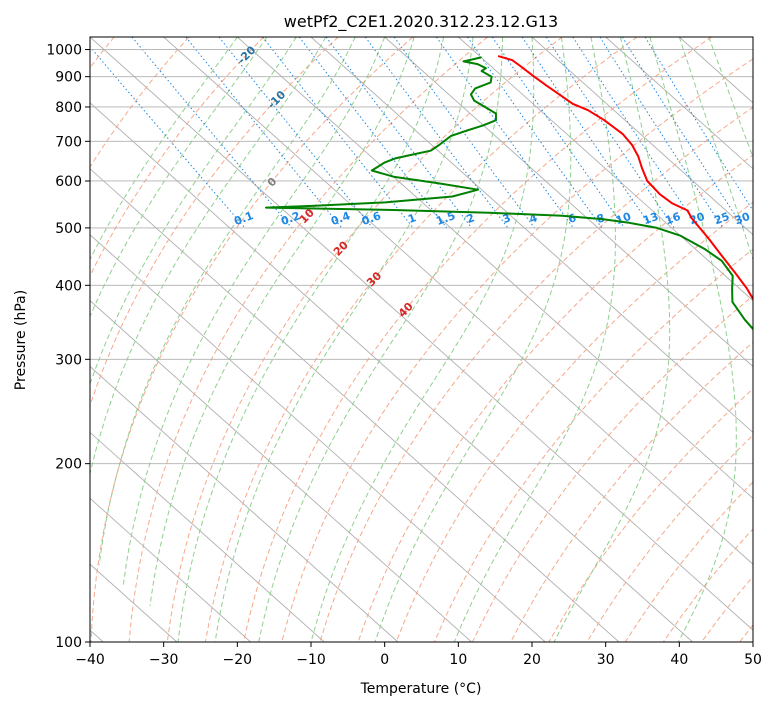  Describe the element at coordinates (64, 51) in the screenshot. I see `y-tick-label: 1000` at that location.